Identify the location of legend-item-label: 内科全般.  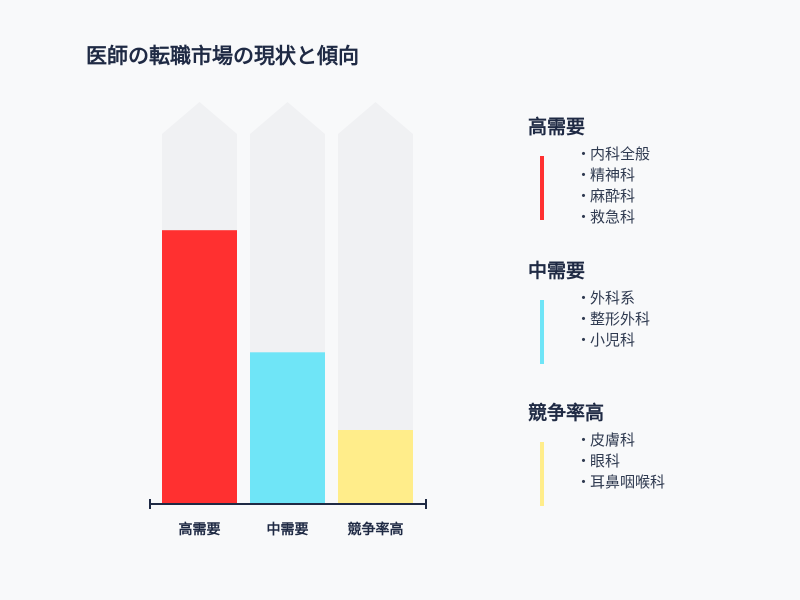
(620, 154).